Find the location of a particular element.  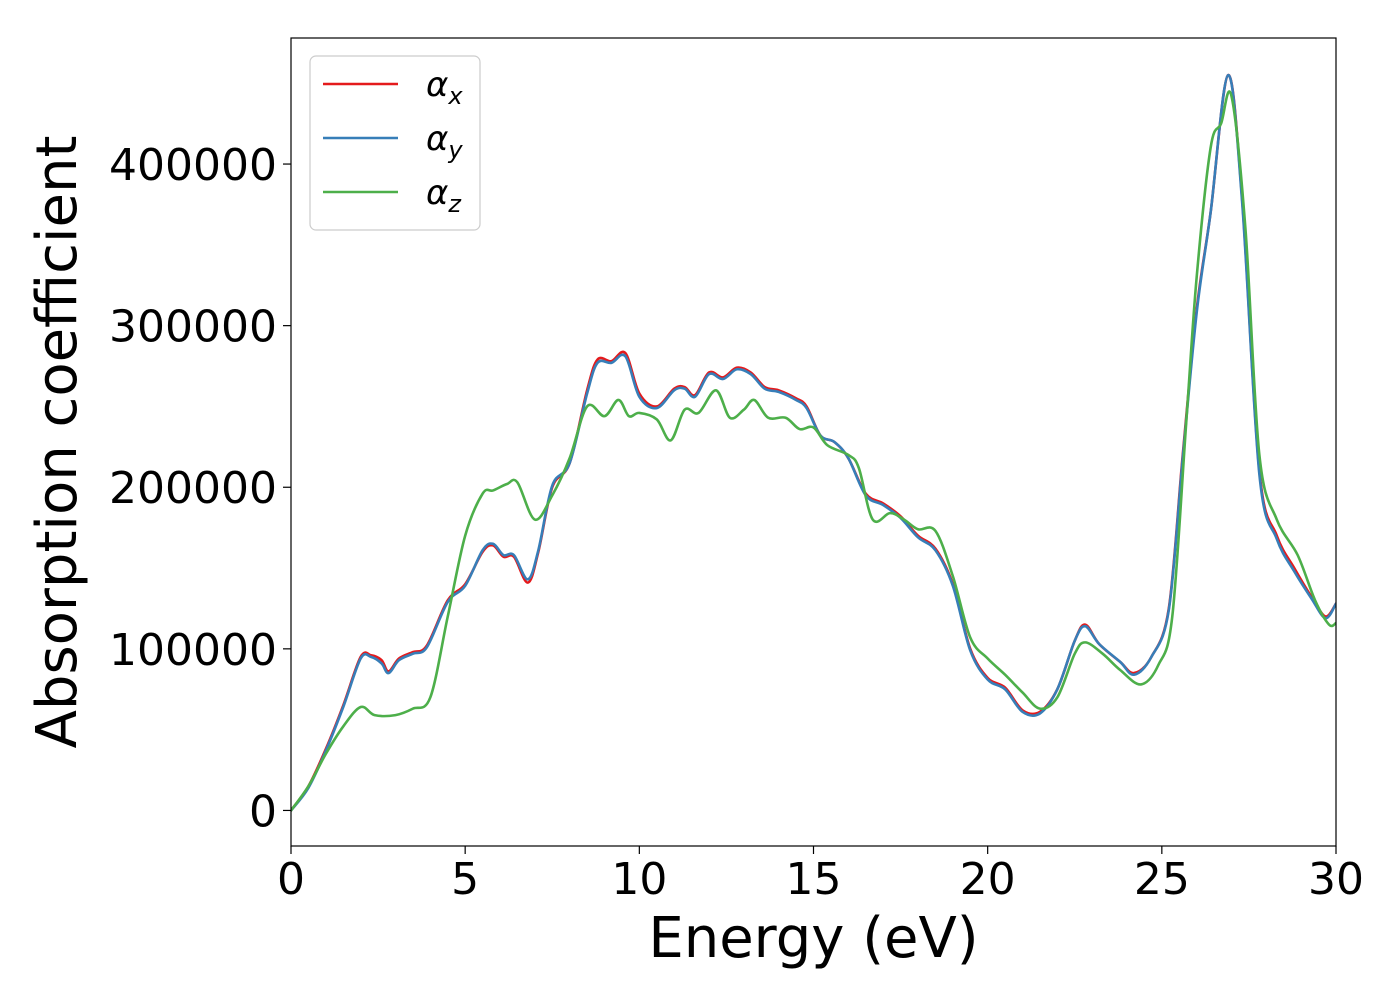

legend-label-alpha-x: αx is located at coordinates (444, 87).